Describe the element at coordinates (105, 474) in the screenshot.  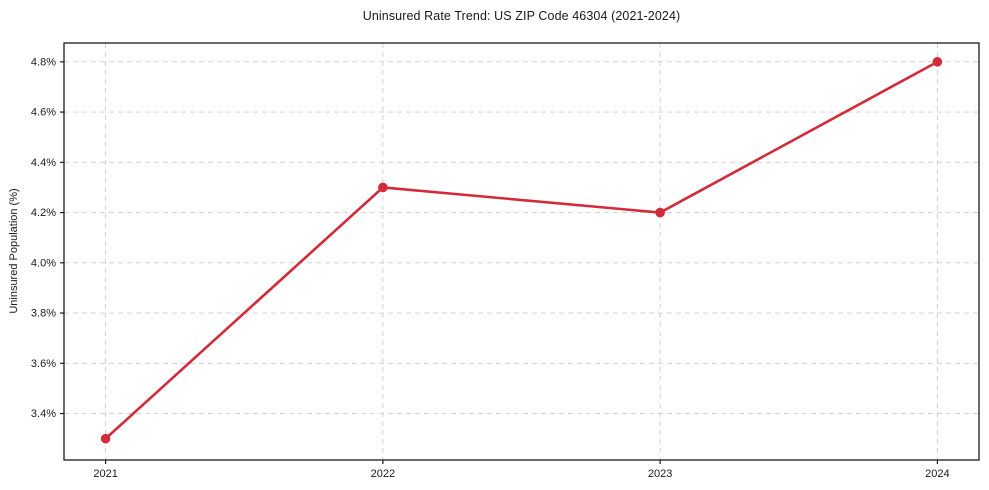
I see `x-tick-label: 2021` at that location.